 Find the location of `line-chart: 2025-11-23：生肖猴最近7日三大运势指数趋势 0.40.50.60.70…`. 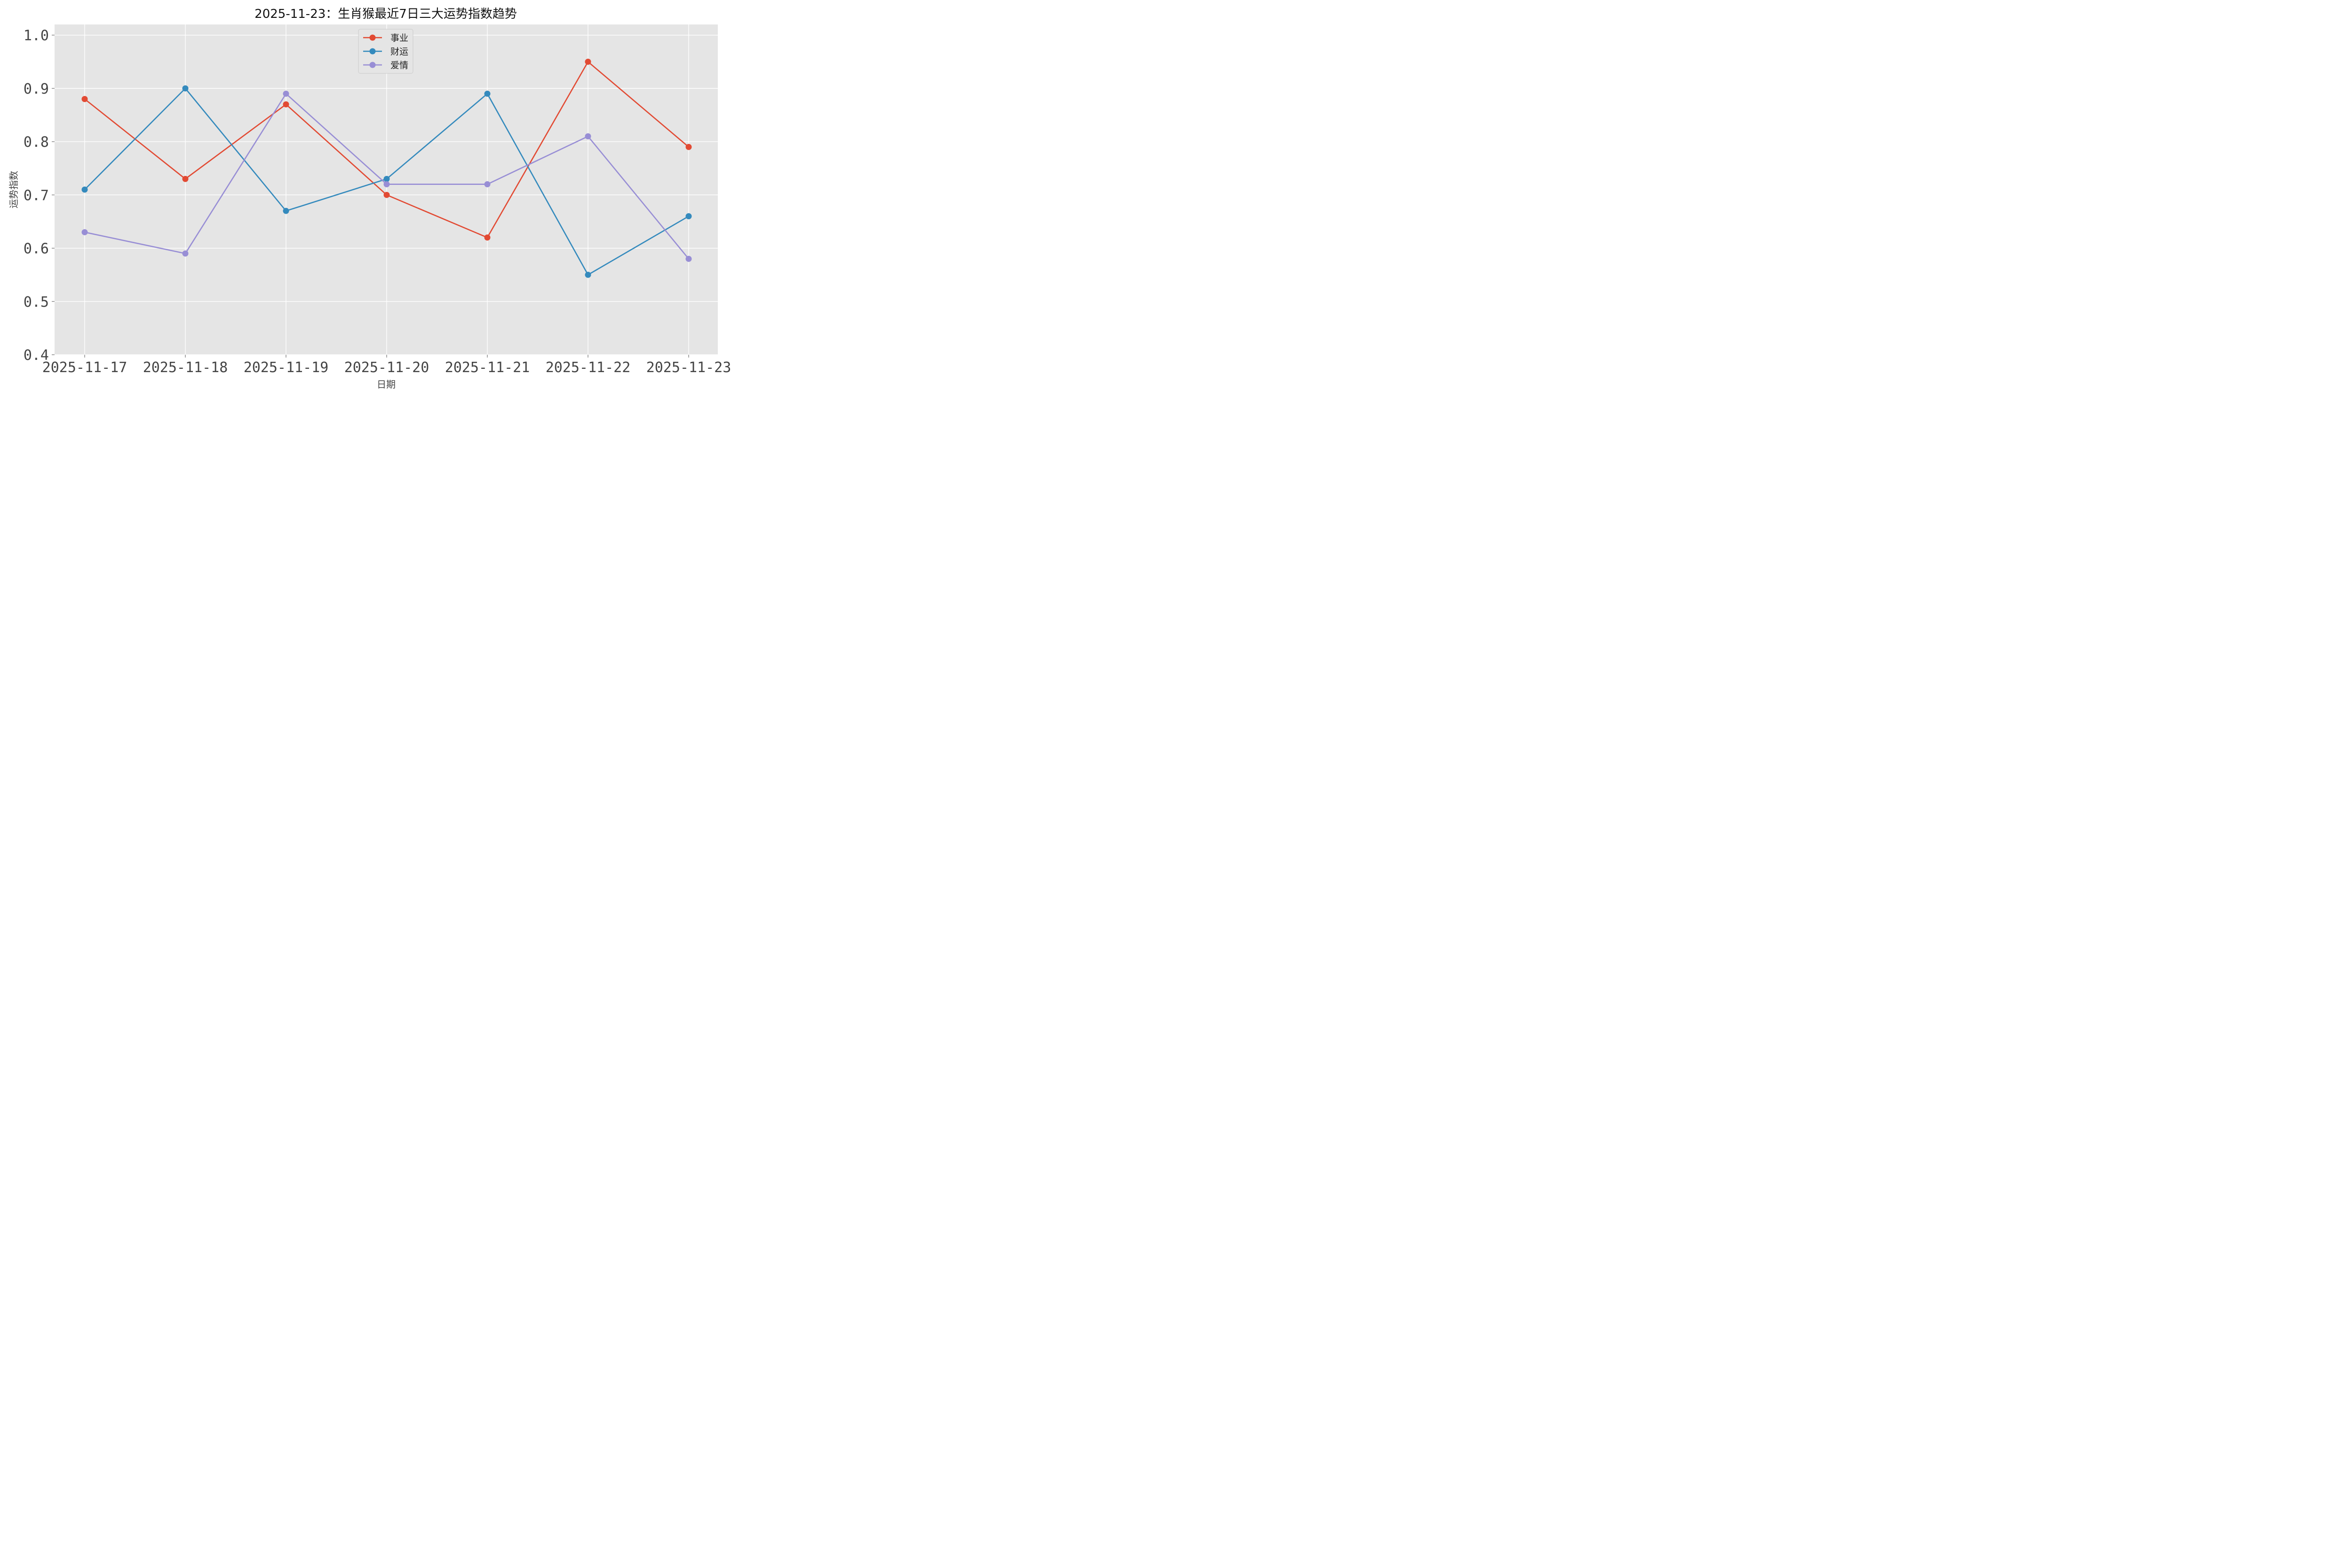

line-chart: 2025-11-23：生肖猴最近7日三大运势指数趋势 0.40.50.60.70… is located at coordinates (369, 198).